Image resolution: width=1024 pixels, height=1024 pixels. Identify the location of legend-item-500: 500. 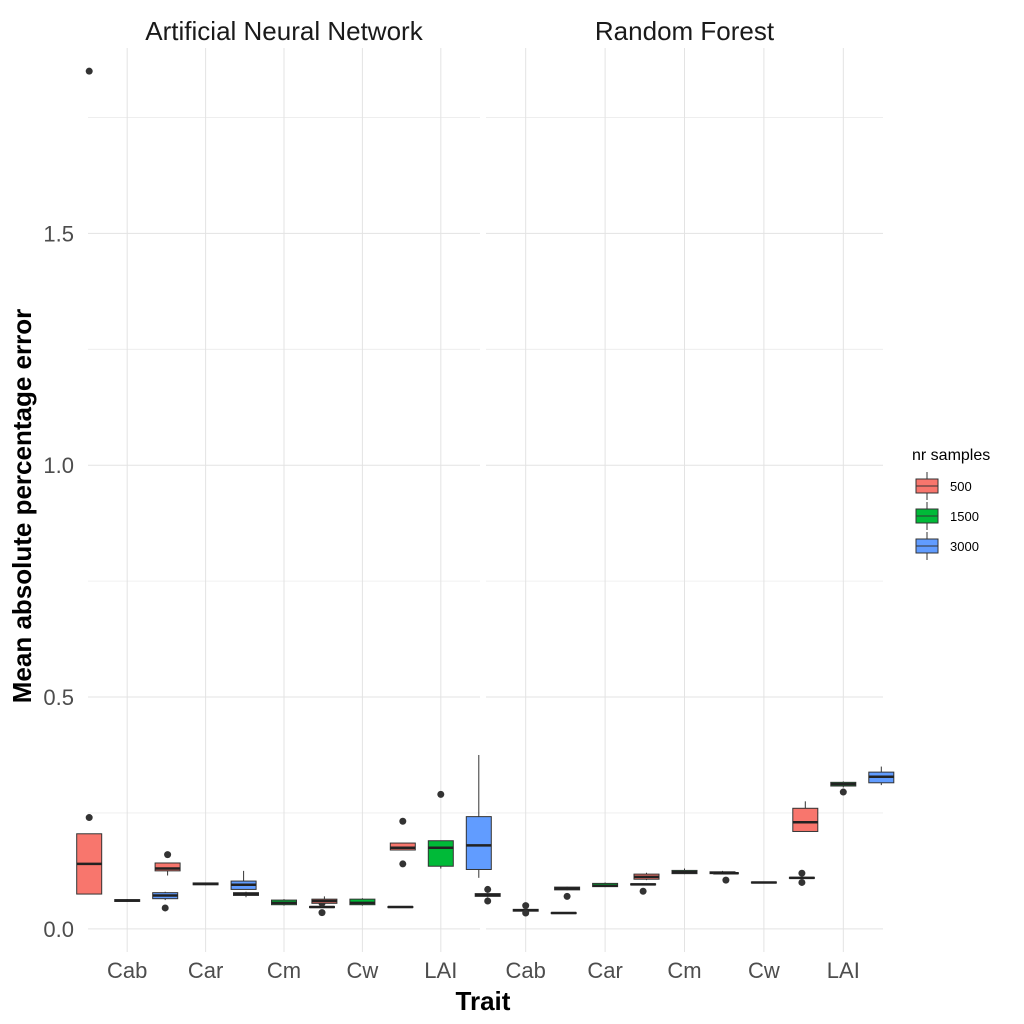
(943, 486).